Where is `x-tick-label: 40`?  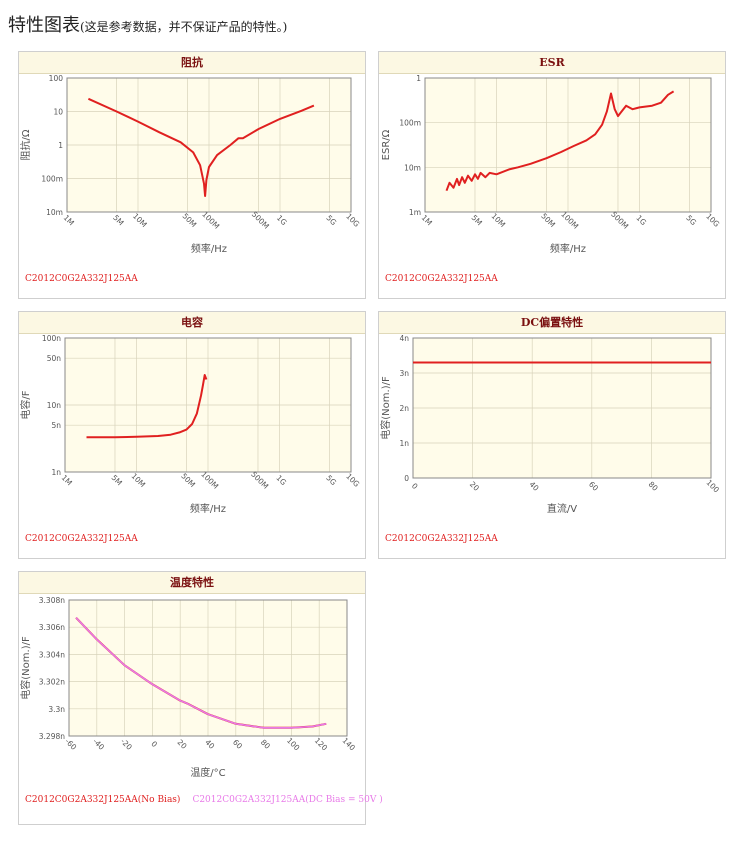 x-tick-label: 40 is located at coordinates (209, 744).